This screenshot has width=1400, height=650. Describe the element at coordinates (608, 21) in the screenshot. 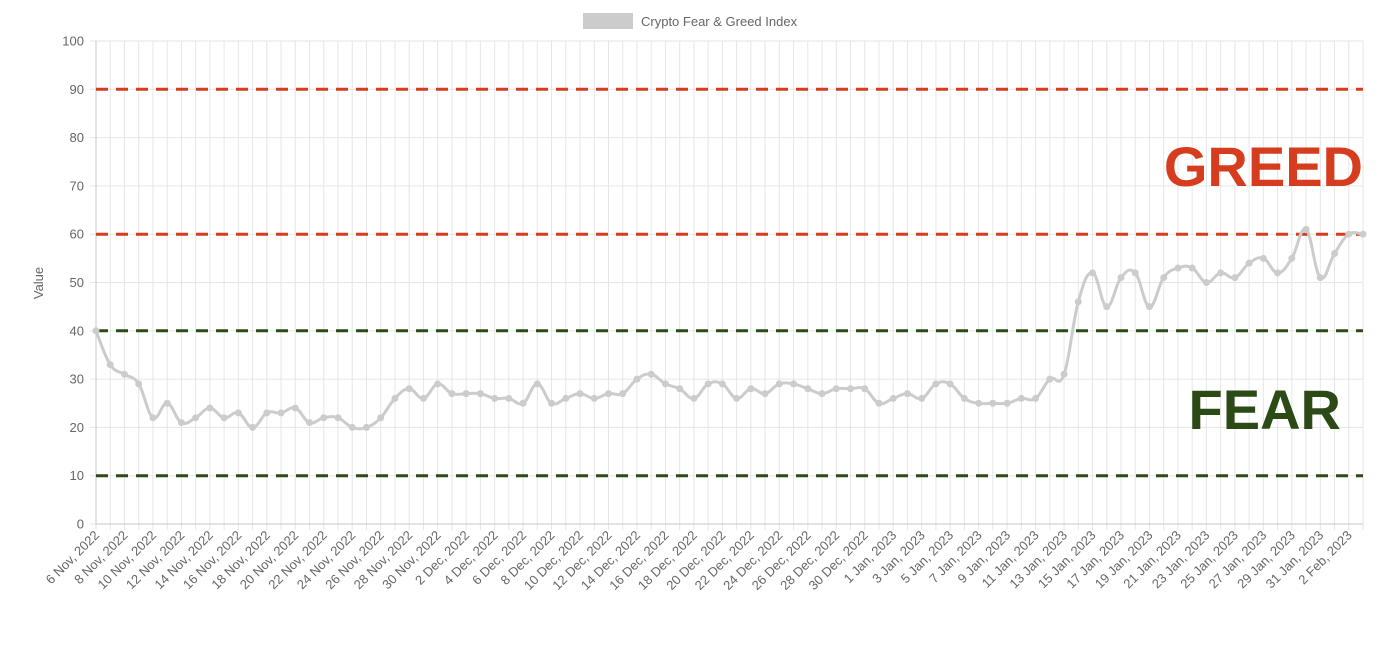

I see `legend-swatch` at that location.